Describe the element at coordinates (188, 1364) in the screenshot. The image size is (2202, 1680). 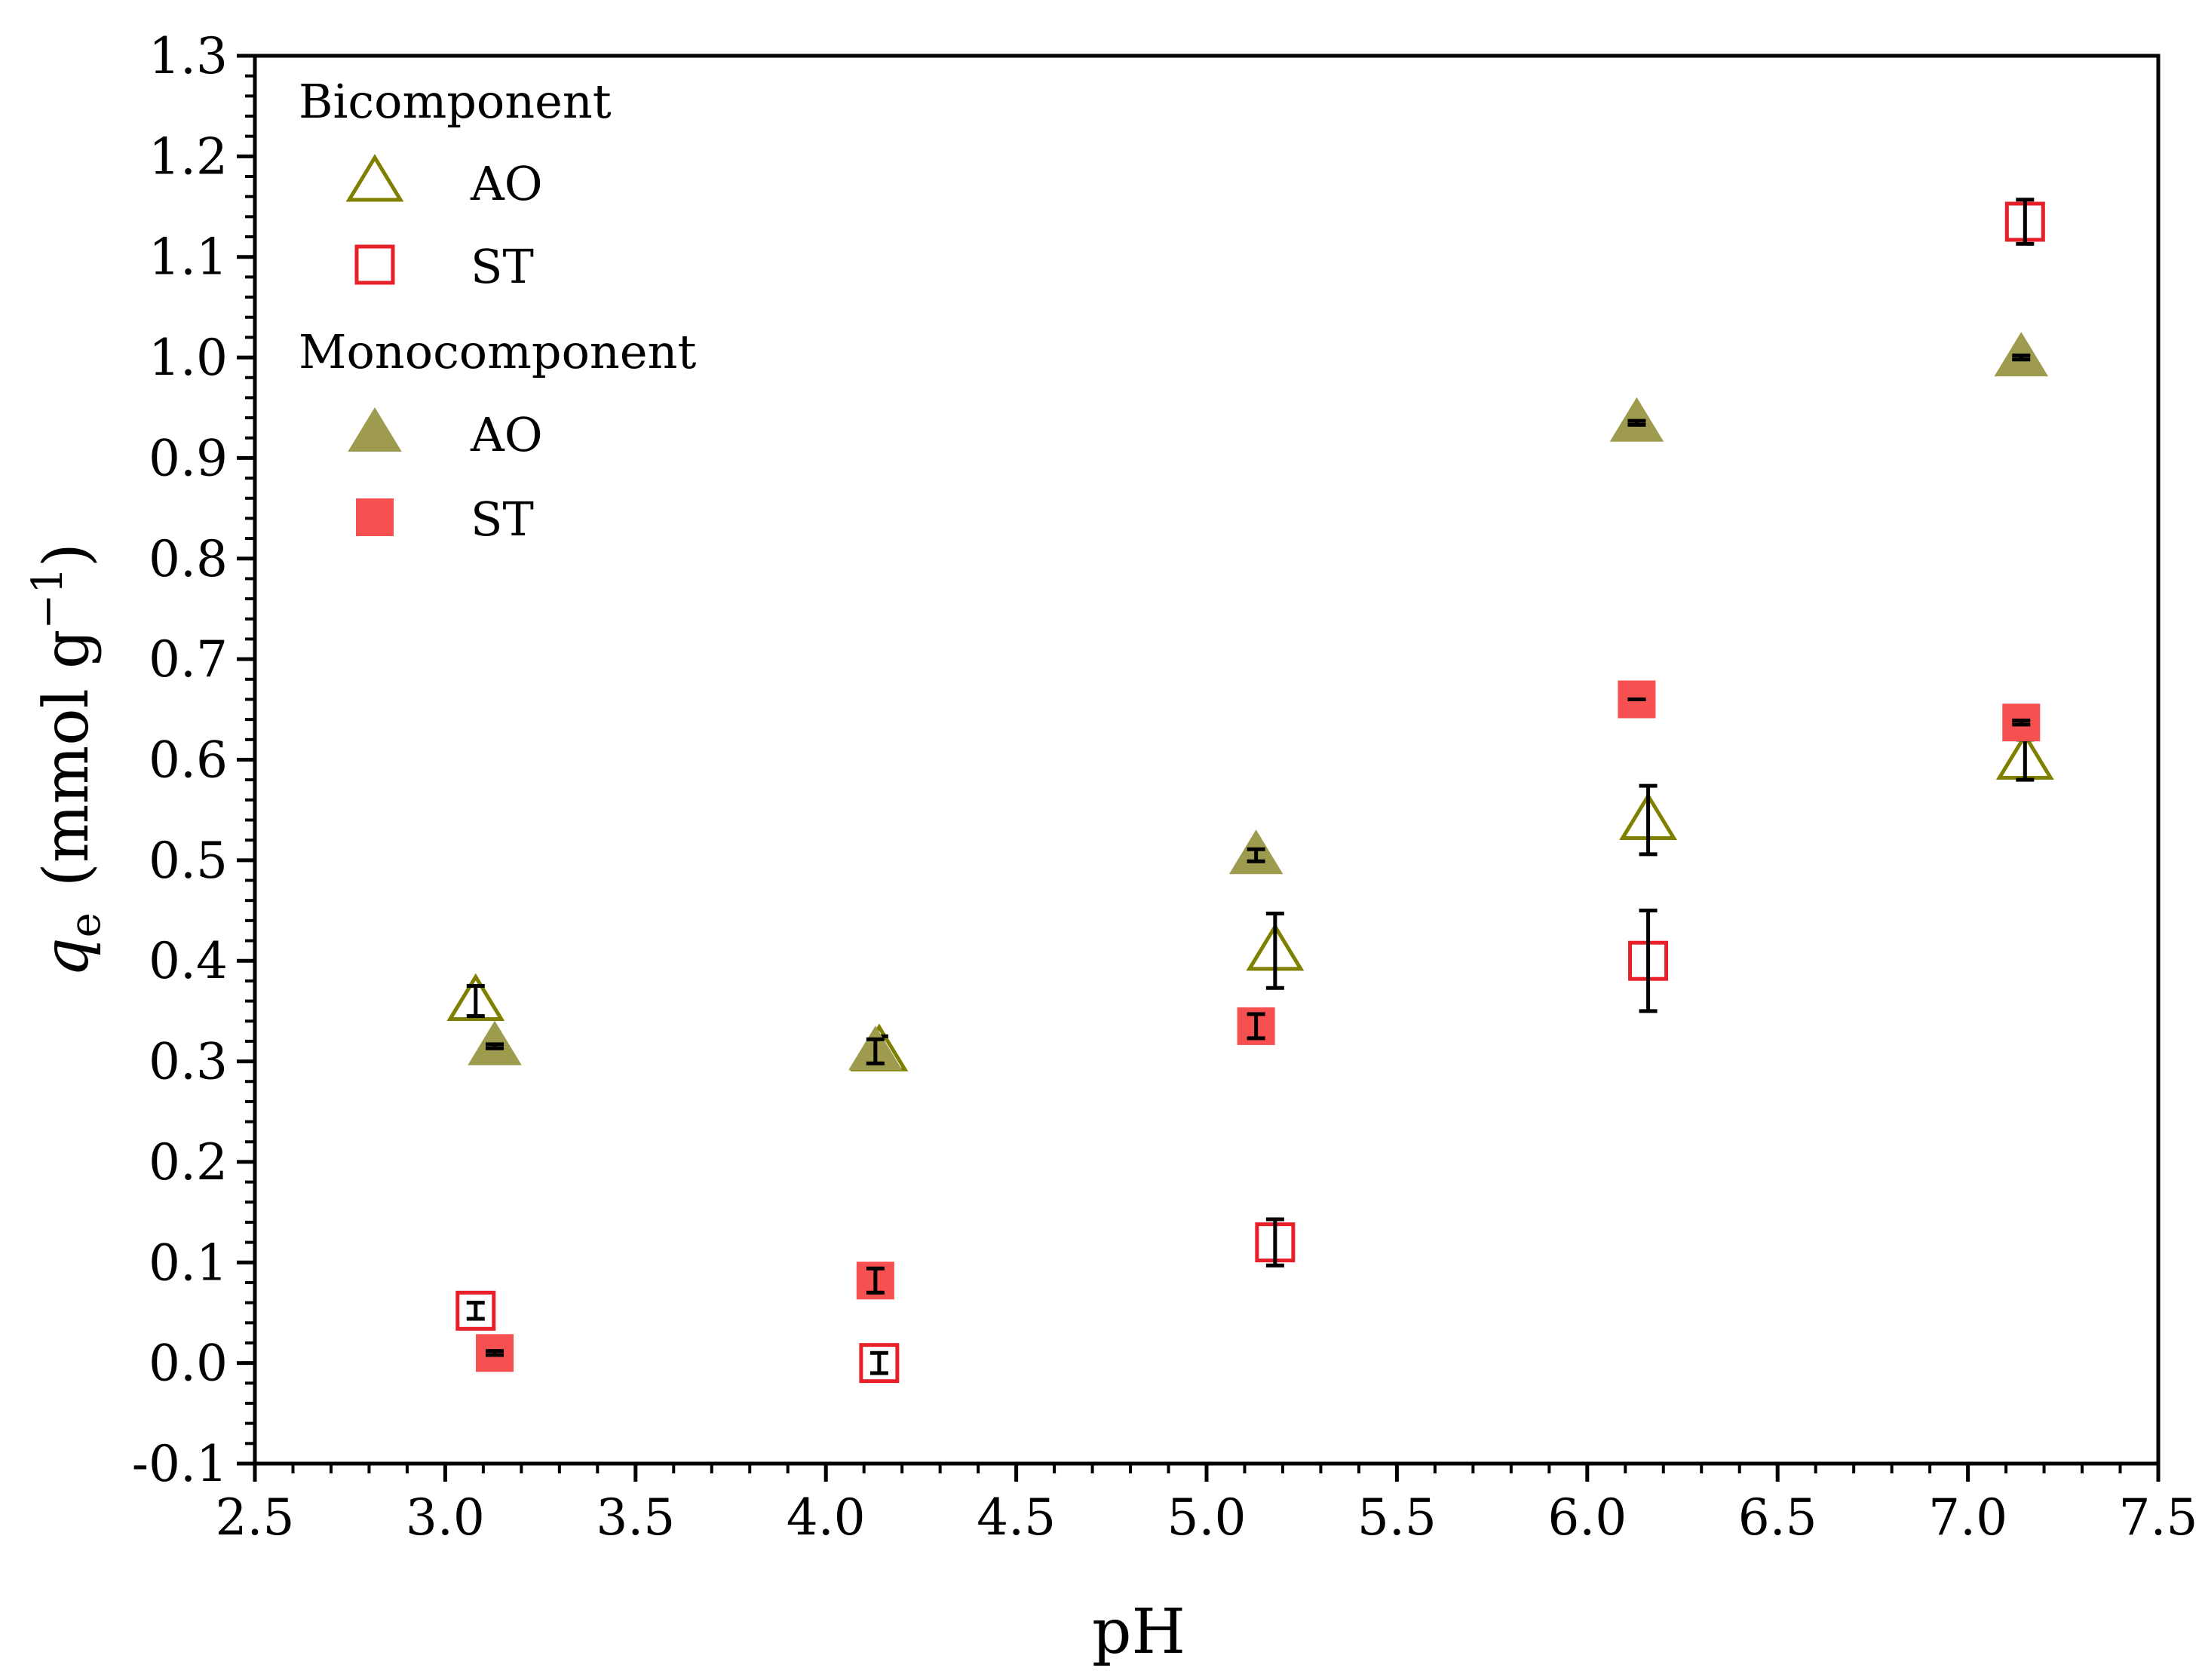
I see `y-tick-label: 0.0` at that location.